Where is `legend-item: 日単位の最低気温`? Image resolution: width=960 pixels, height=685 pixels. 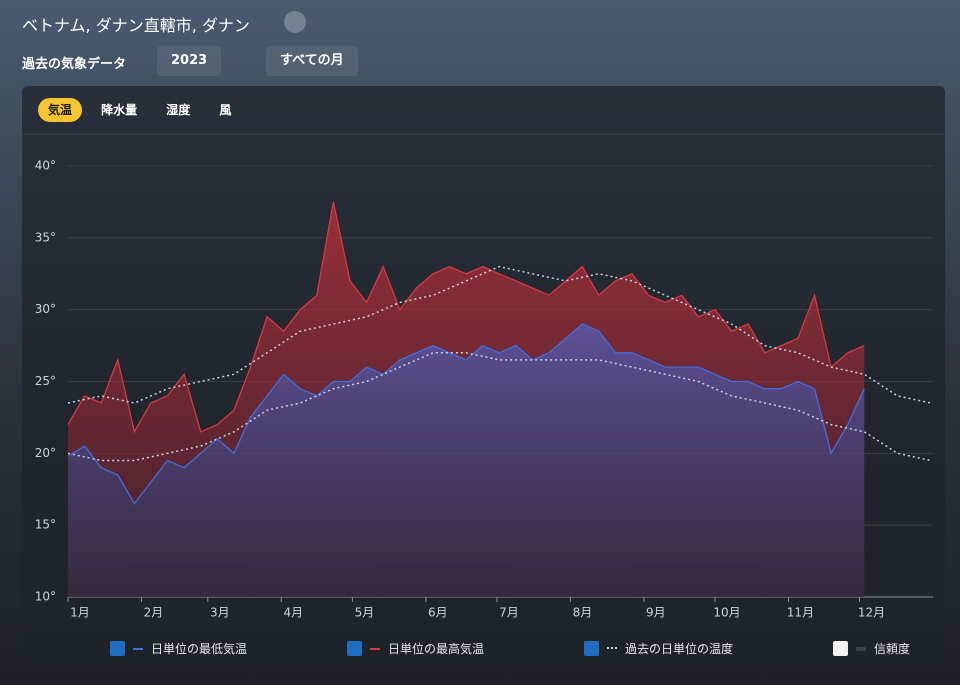
legend-item: 日単位の最低気温 is located at coordinates (178, 648).